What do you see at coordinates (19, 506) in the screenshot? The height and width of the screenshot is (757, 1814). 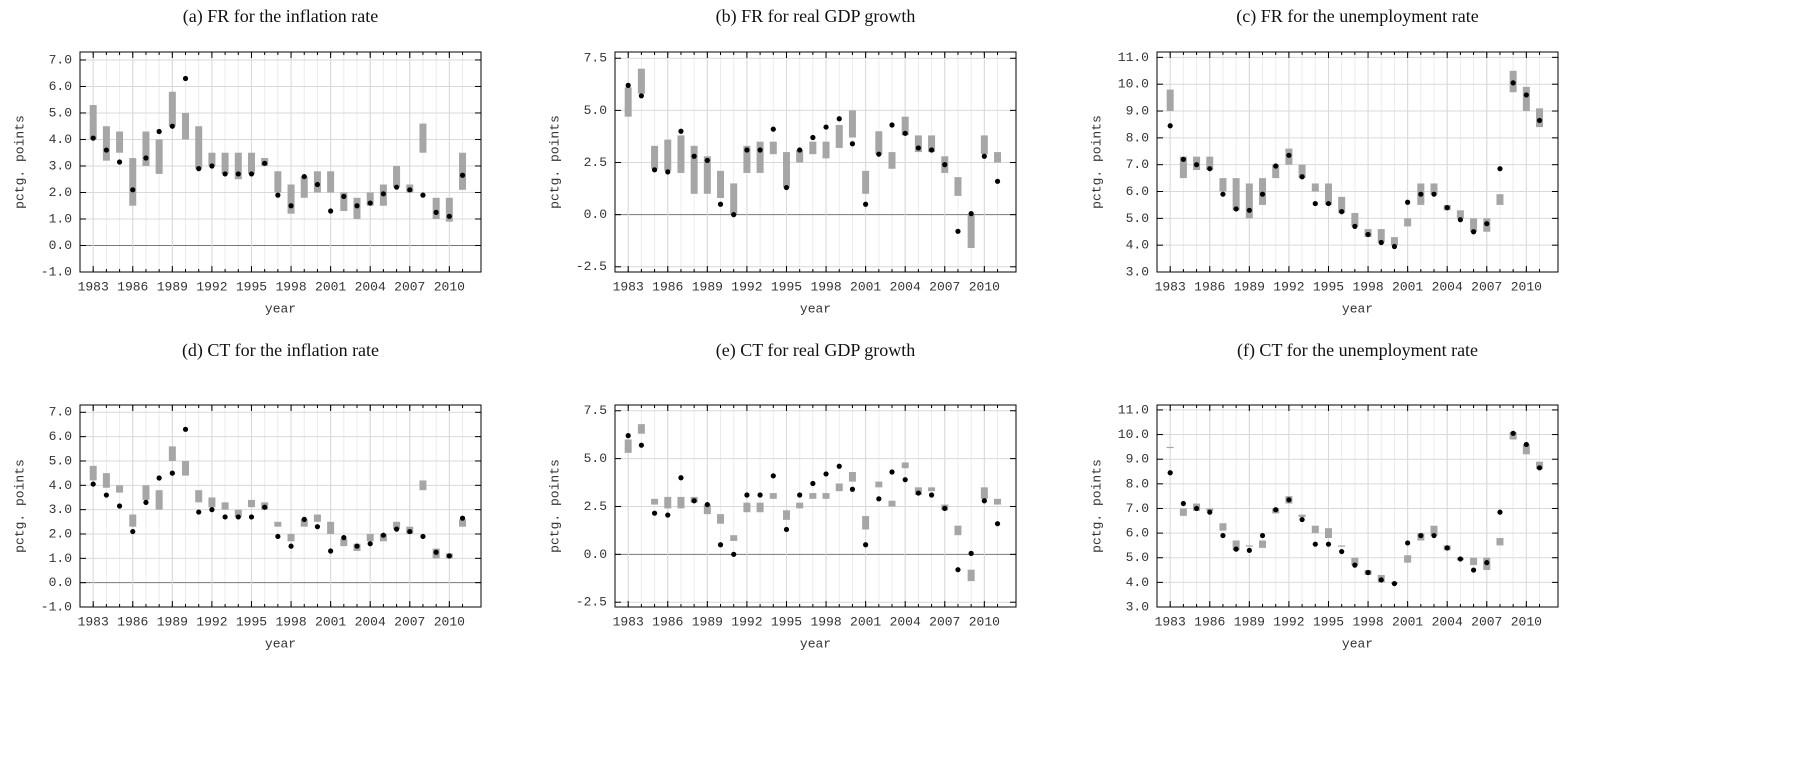 I see `y-axis-label: pctg. points` at bounding box center [19, 506].